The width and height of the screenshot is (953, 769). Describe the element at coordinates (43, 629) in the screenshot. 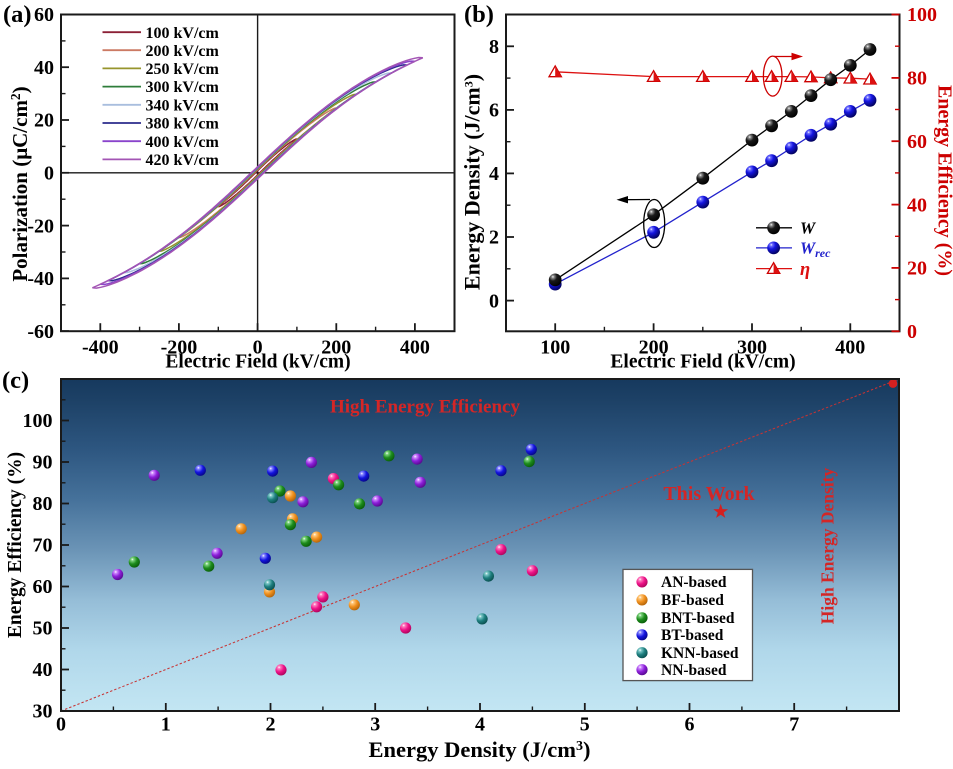

I see `svg-text: 50` at that location.